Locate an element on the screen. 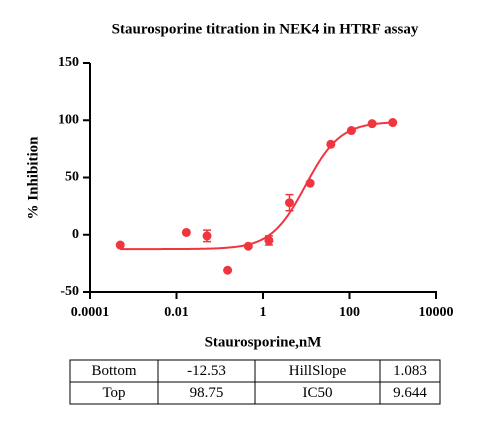  y-tick-label: 50 is located at coordinates (72, 177).